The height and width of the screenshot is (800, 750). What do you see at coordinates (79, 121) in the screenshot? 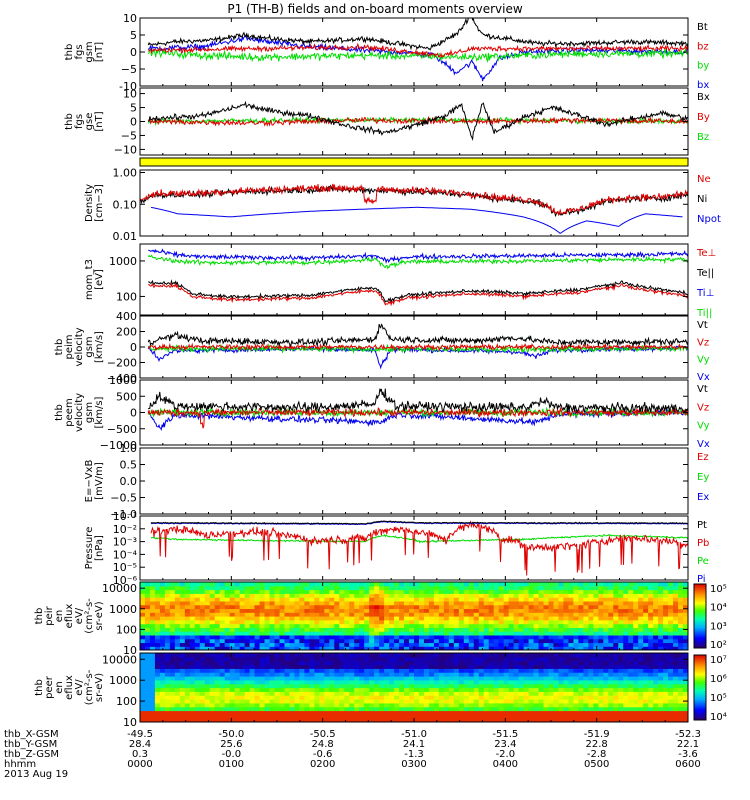
I see `ylabel-fgs_gse-1: fgs` at bounding box center [79, 121].